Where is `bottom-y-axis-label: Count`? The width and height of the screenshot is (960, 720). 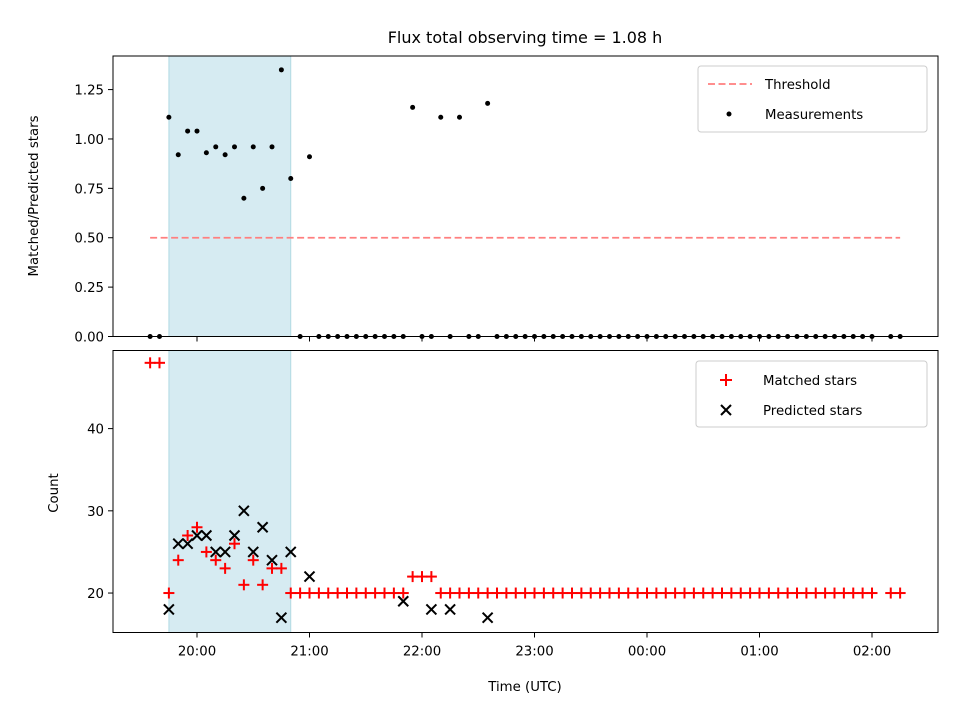 bottom-y-axis-label: Count is located at coordinates (54, 493).